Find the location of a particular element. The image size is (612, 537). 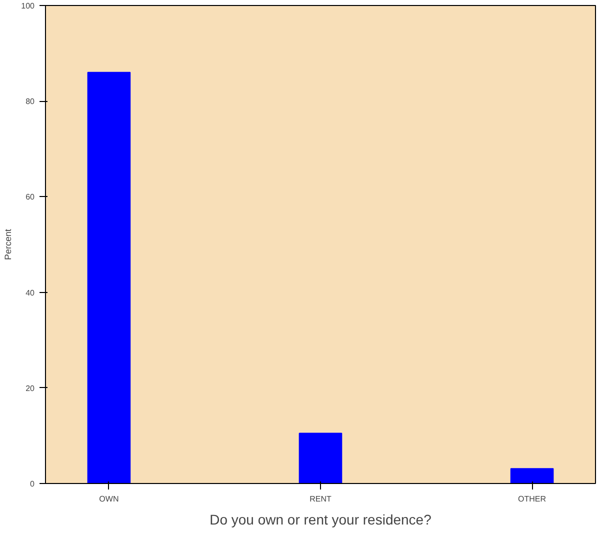

y-tick-label: 0 is located at coordinates (33, 484).